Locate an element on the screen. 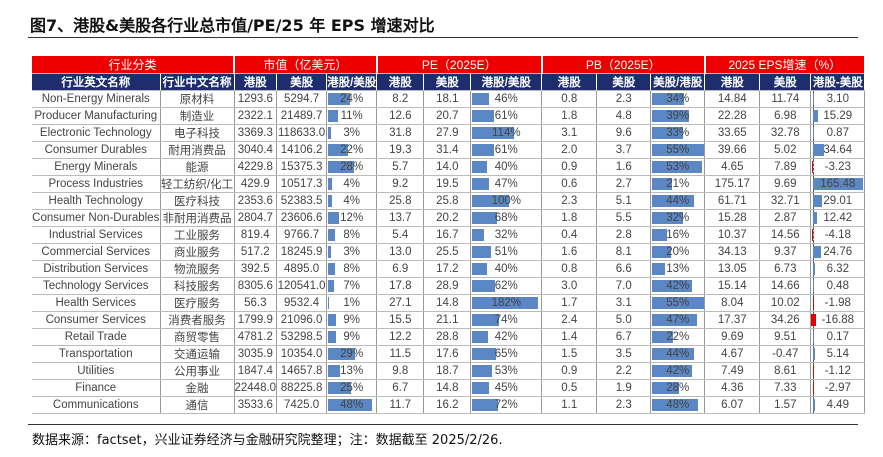  table-cell: 18.1 is located at coordinates (447, 99).